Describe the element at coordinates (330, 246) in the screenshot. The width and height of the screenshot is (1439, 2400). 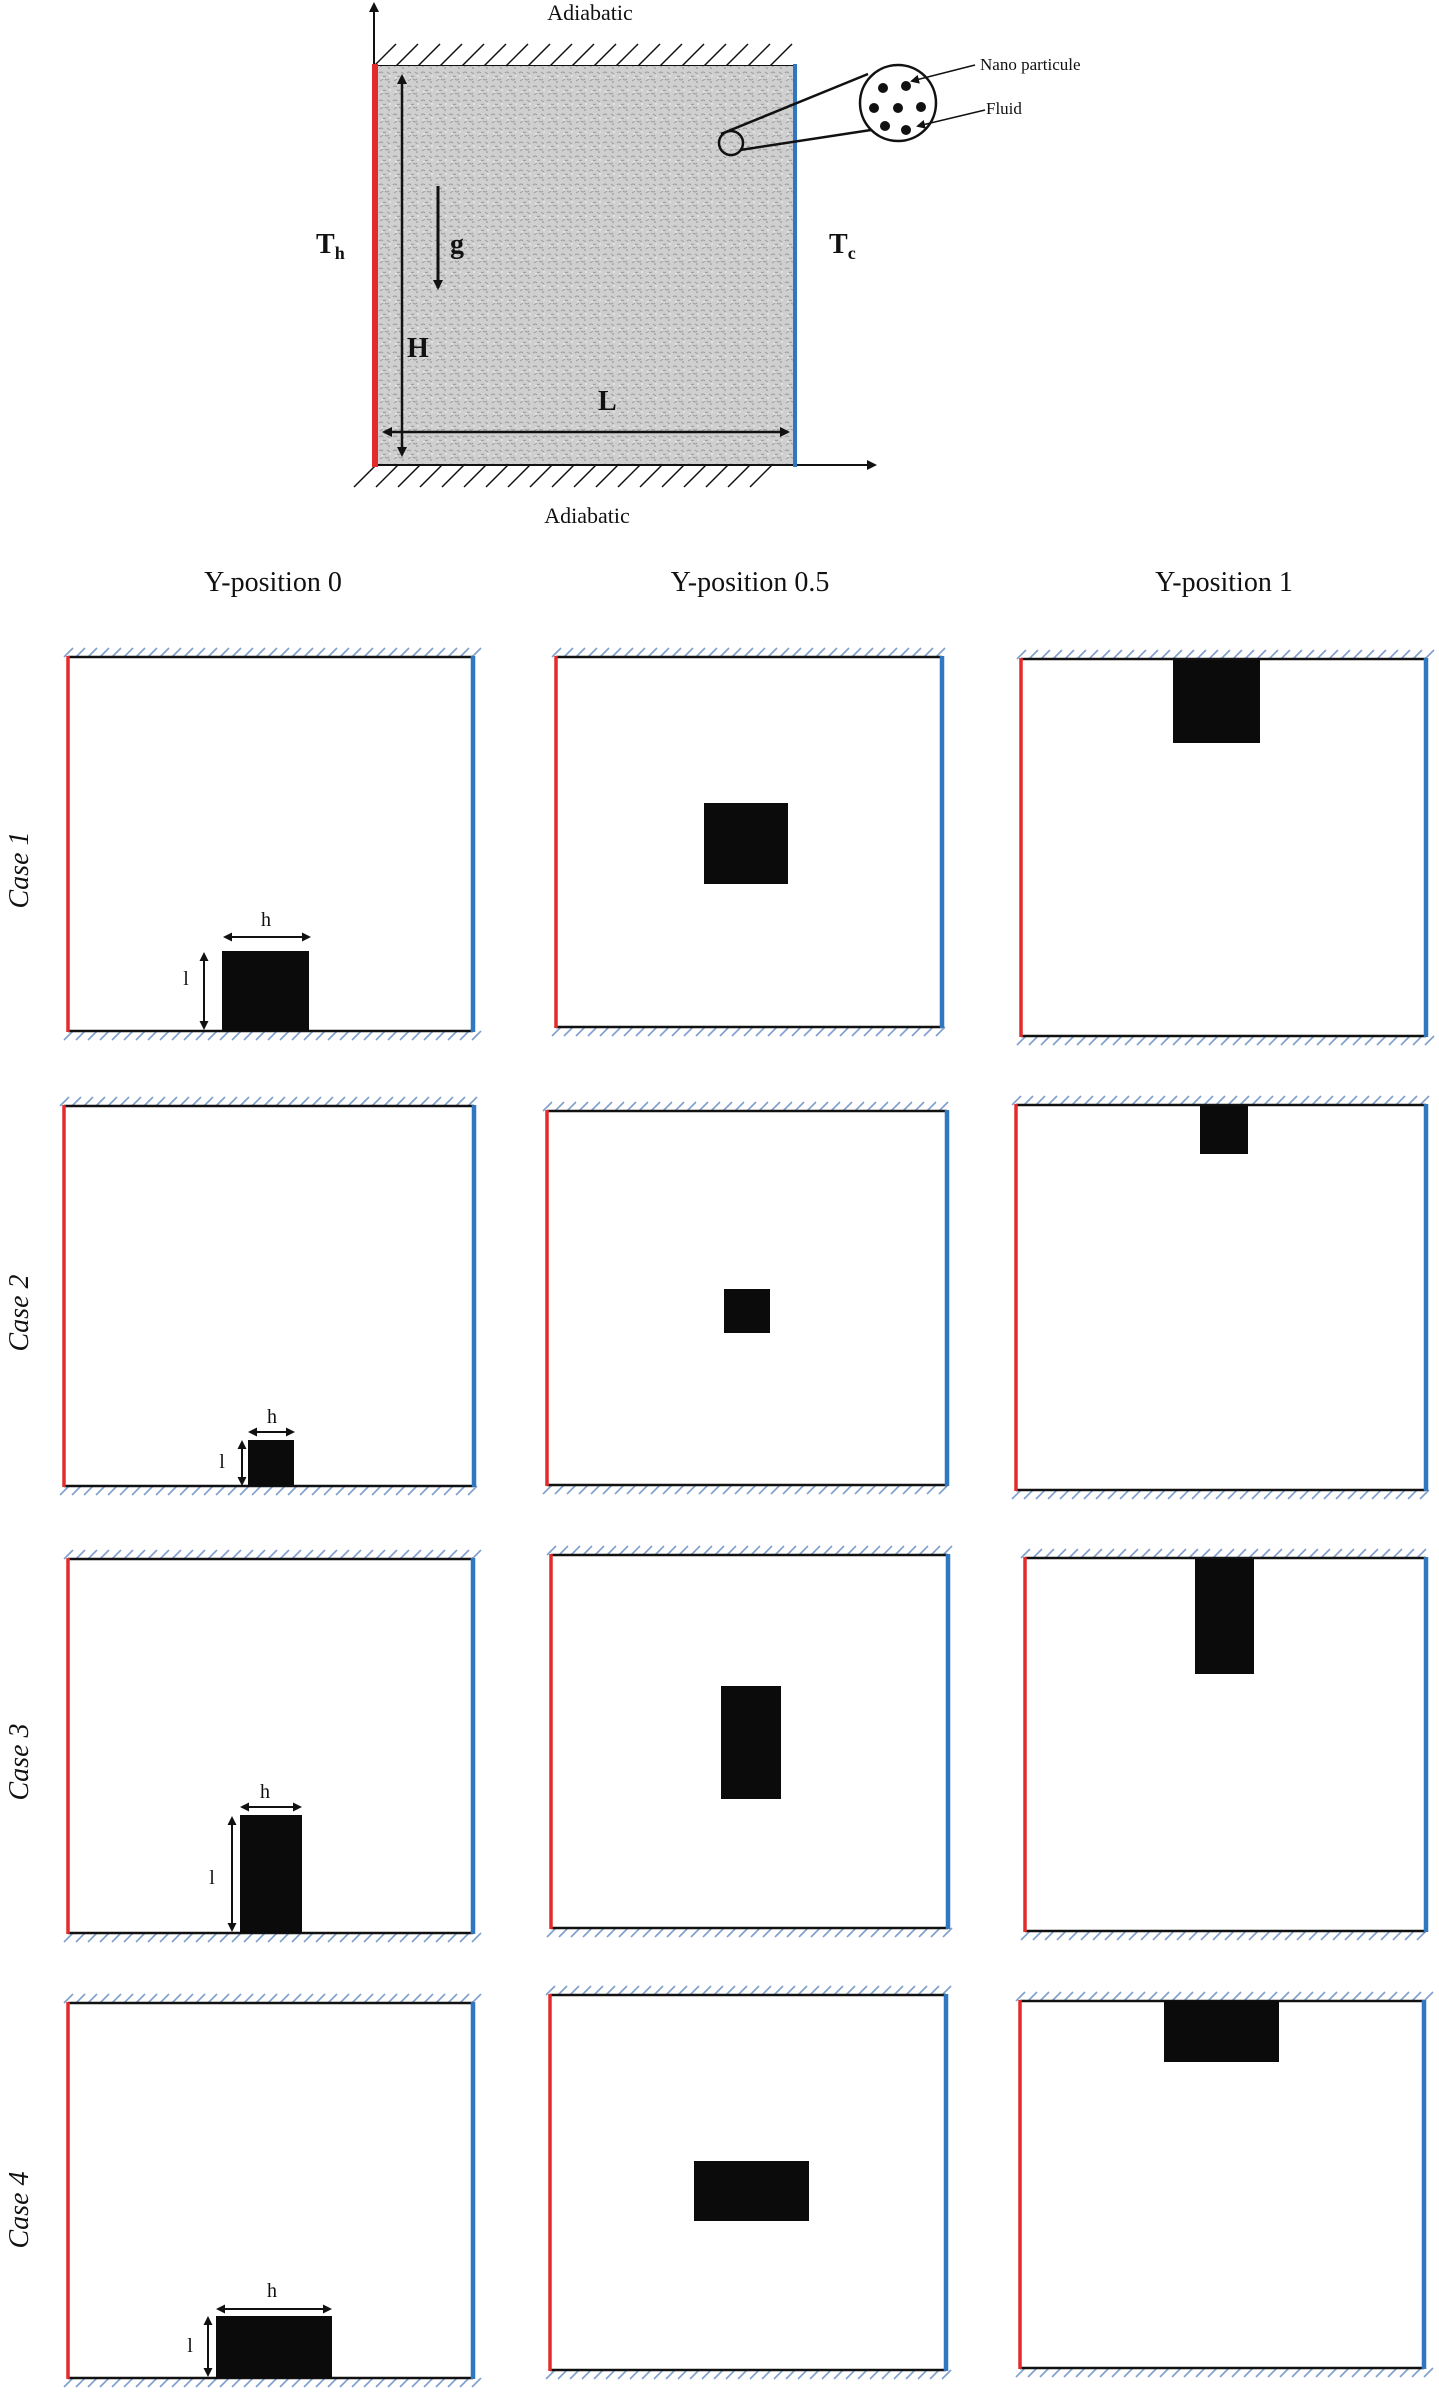
I see `hot-temp-label: Th` at that location.